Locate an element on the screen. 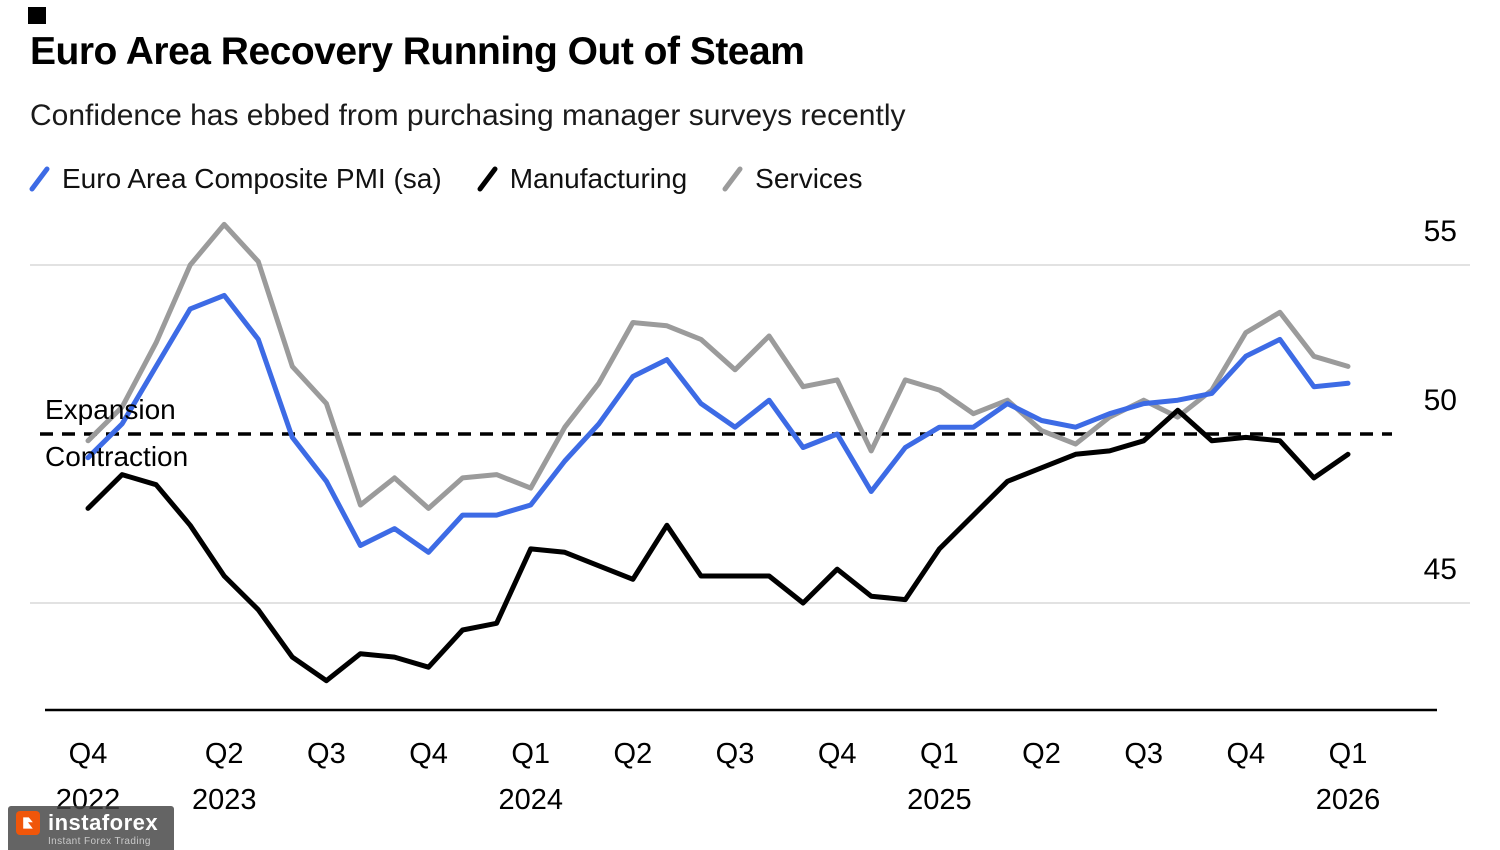 The image size is (1500, 850). x-year-label: 2026 is located at coordinates (1348, 800).